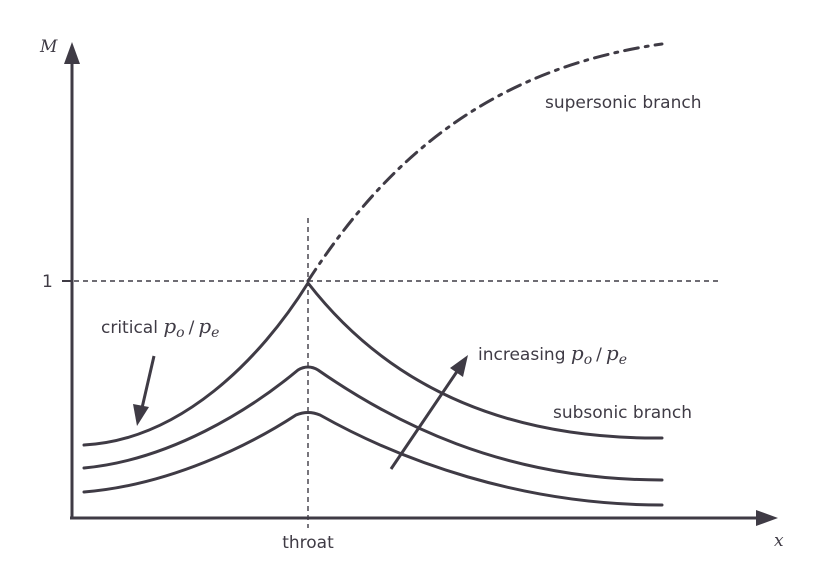 This screenshot has width=824, height=586. Describe the element at coordinates (612, 353) in the screenshot. I see `increasing-ratio-p1: p` at that location.